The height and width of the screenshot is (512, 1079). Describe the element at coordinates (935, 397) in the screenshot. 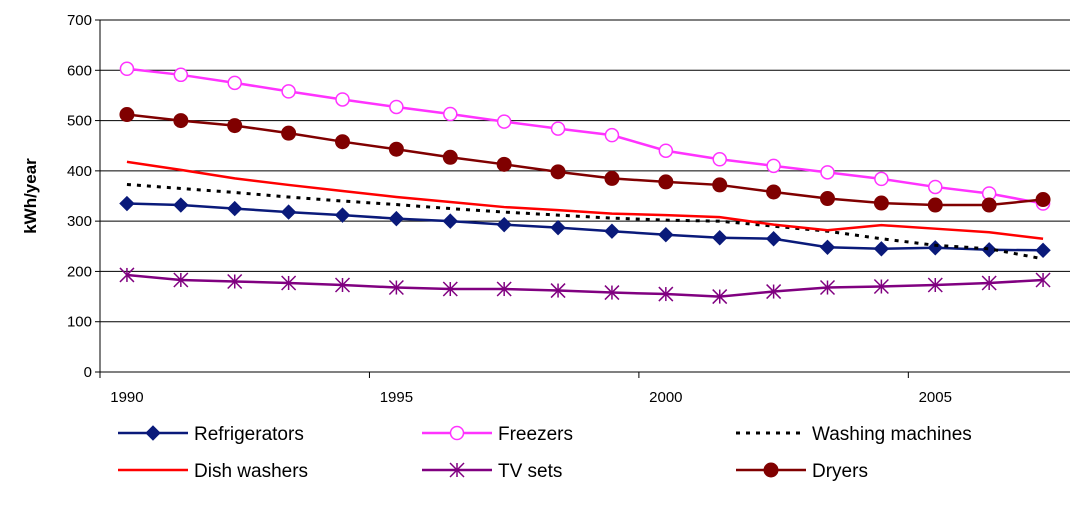

I see `x-tick-label: 2005` at that location.